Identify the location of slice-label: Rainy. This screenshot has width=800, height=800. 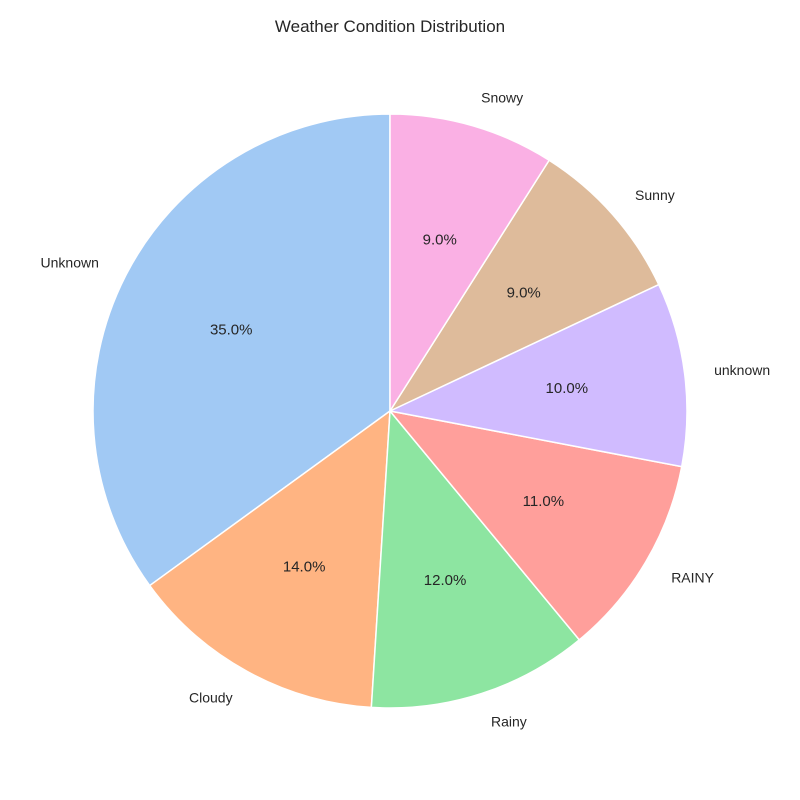
(509, 722).